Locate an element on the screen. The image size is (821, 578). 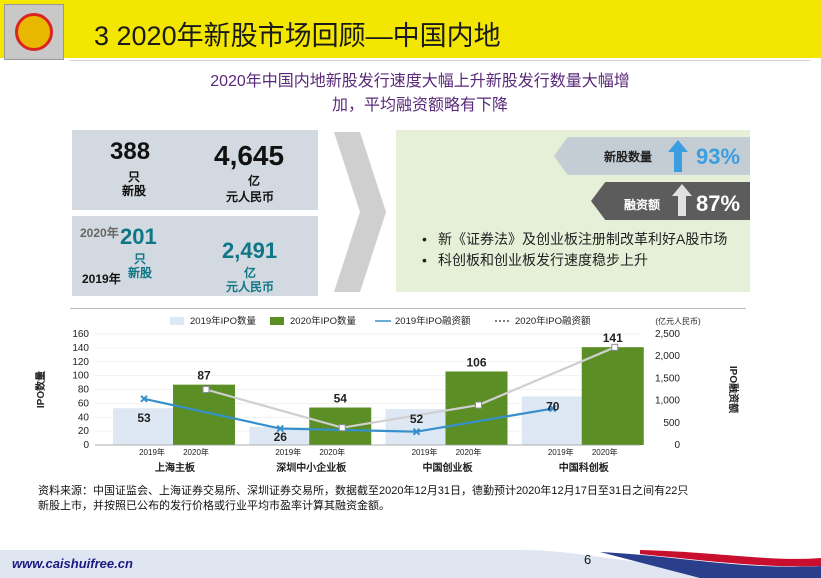
header-bar: 3 2020年新股市场回顾—中国内地 is located at coordinates (410, 30).